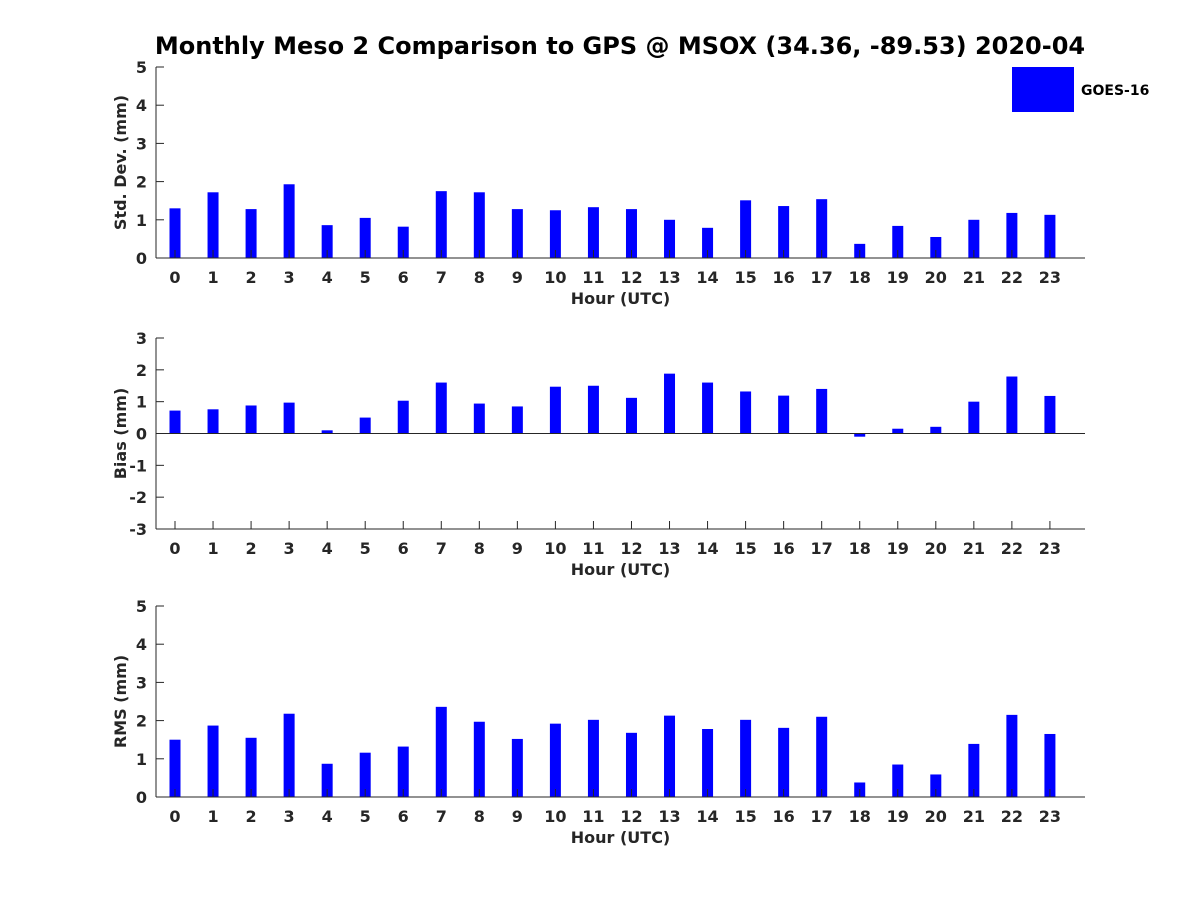  What do you see at coordinates (898, 816) in the screenshot?
I see `x-tick-label-rms-19: 19` at bounding box center [898, 816].